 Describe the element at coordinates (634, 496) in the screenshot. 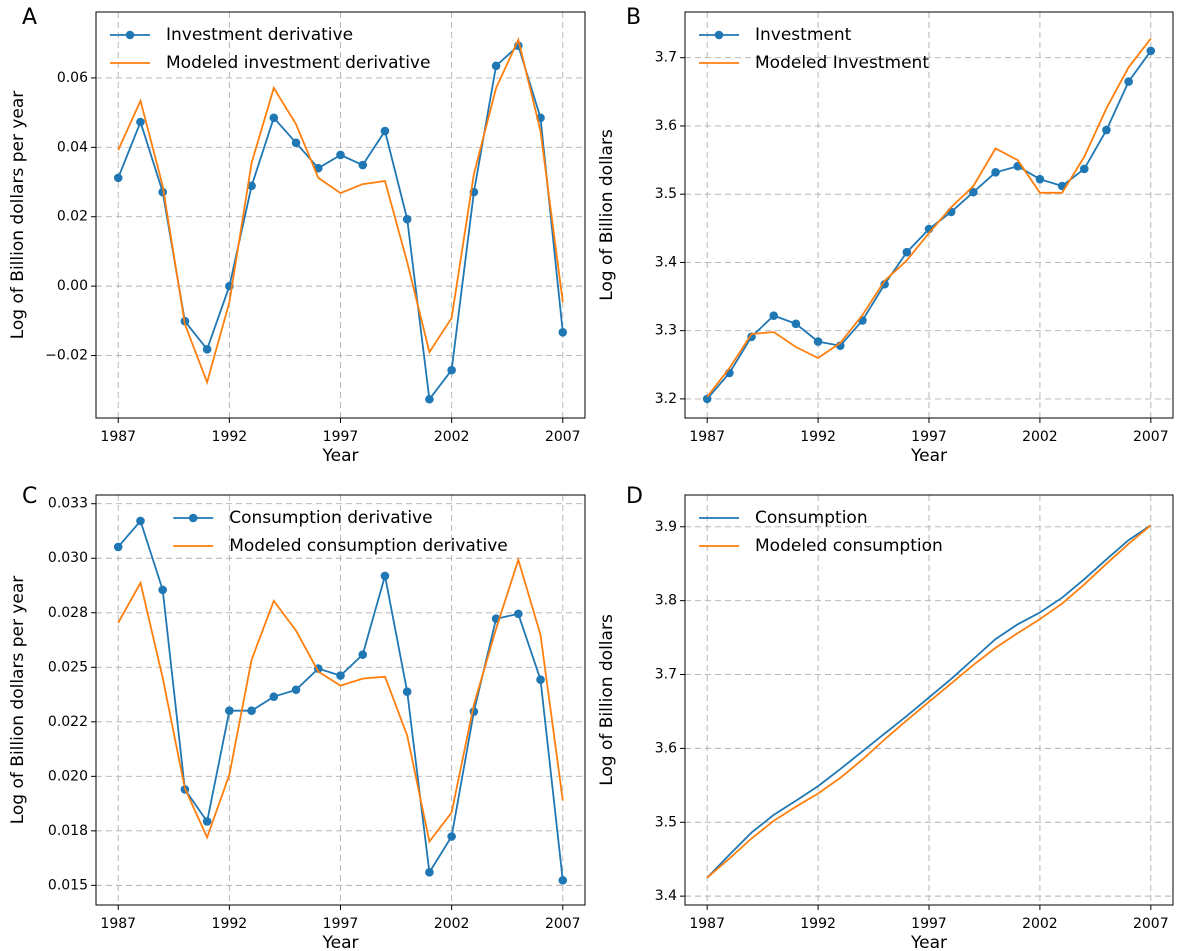

I see `panel-label: D` at that location.